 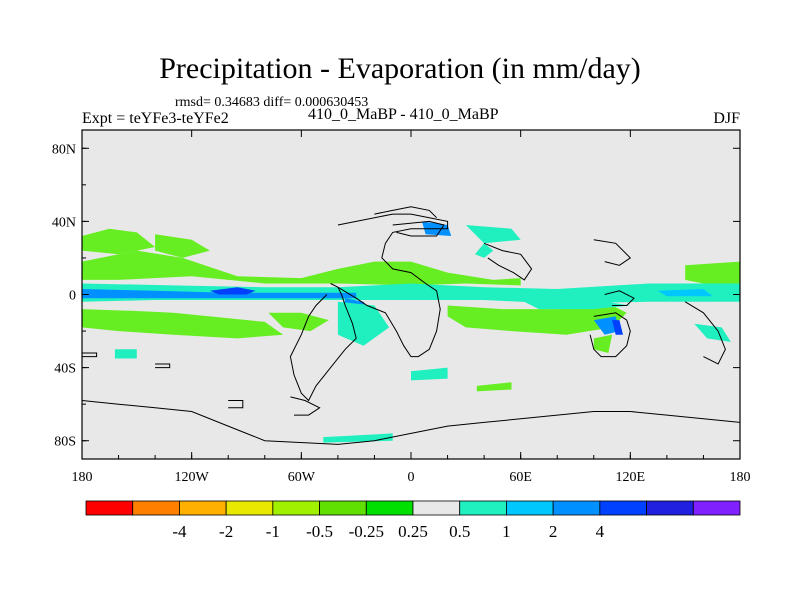 I want to click on y-tick-label: 0, so click(x=72, y=296).